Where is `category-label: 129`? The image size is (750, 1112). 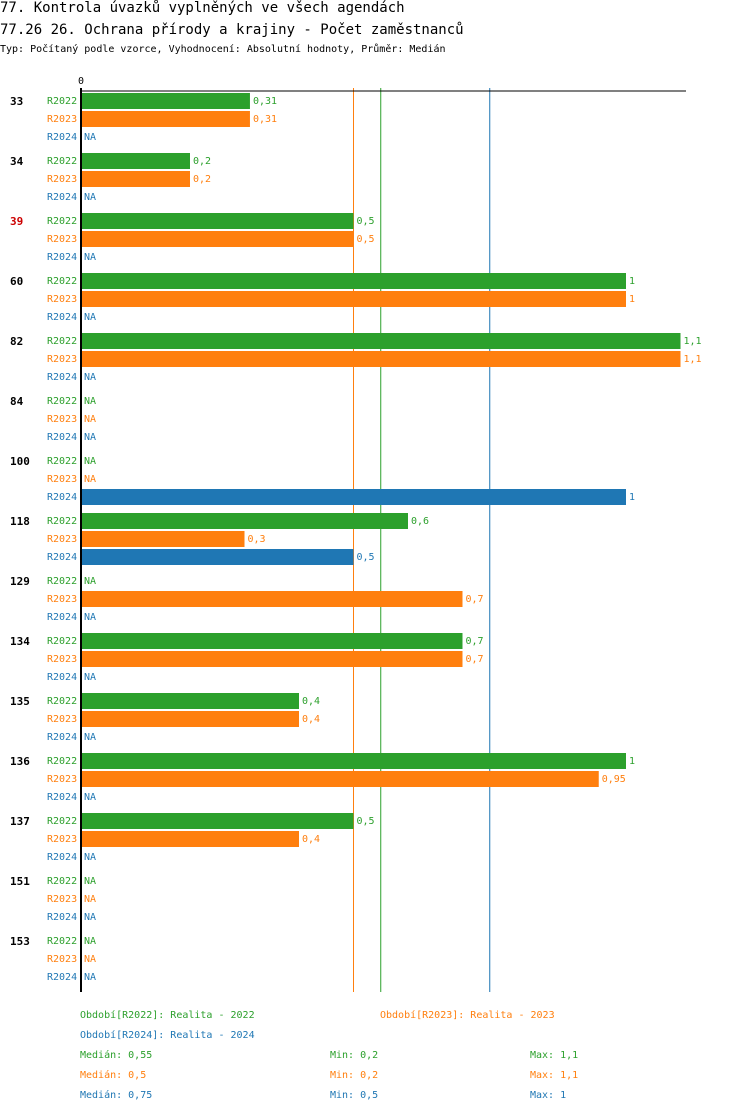
category-label: 129 is located at coordinates (20, 581).